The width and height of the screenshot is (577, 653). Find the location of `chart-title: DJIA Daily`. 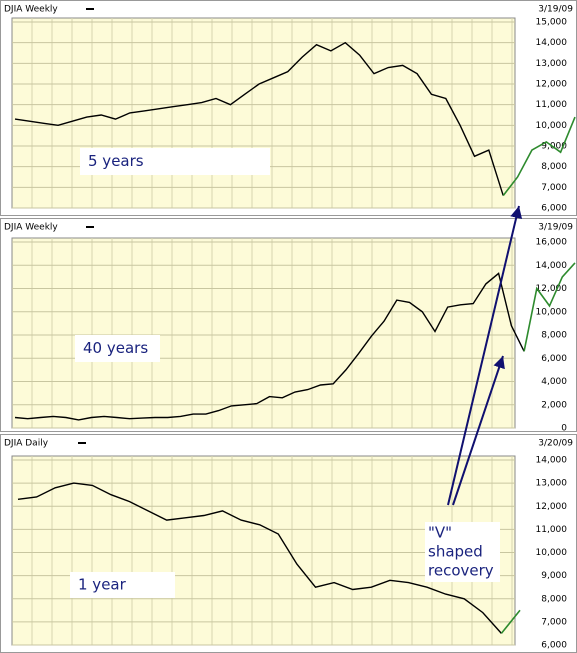

chart-title: DJIA Daily is located at coordinates (26, 444).